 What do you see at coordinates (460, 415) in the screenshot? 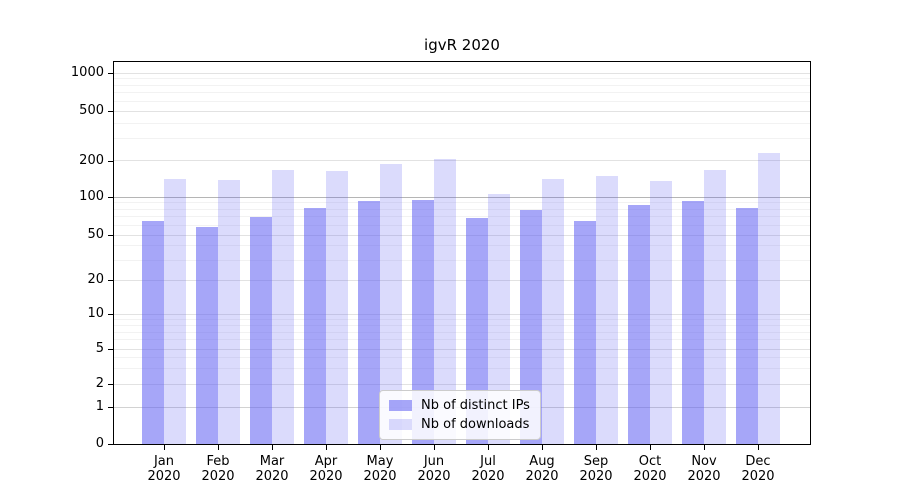
I see `legend: Nb of distinct IPs Nb of downloads` at bounding box center [460, 415].